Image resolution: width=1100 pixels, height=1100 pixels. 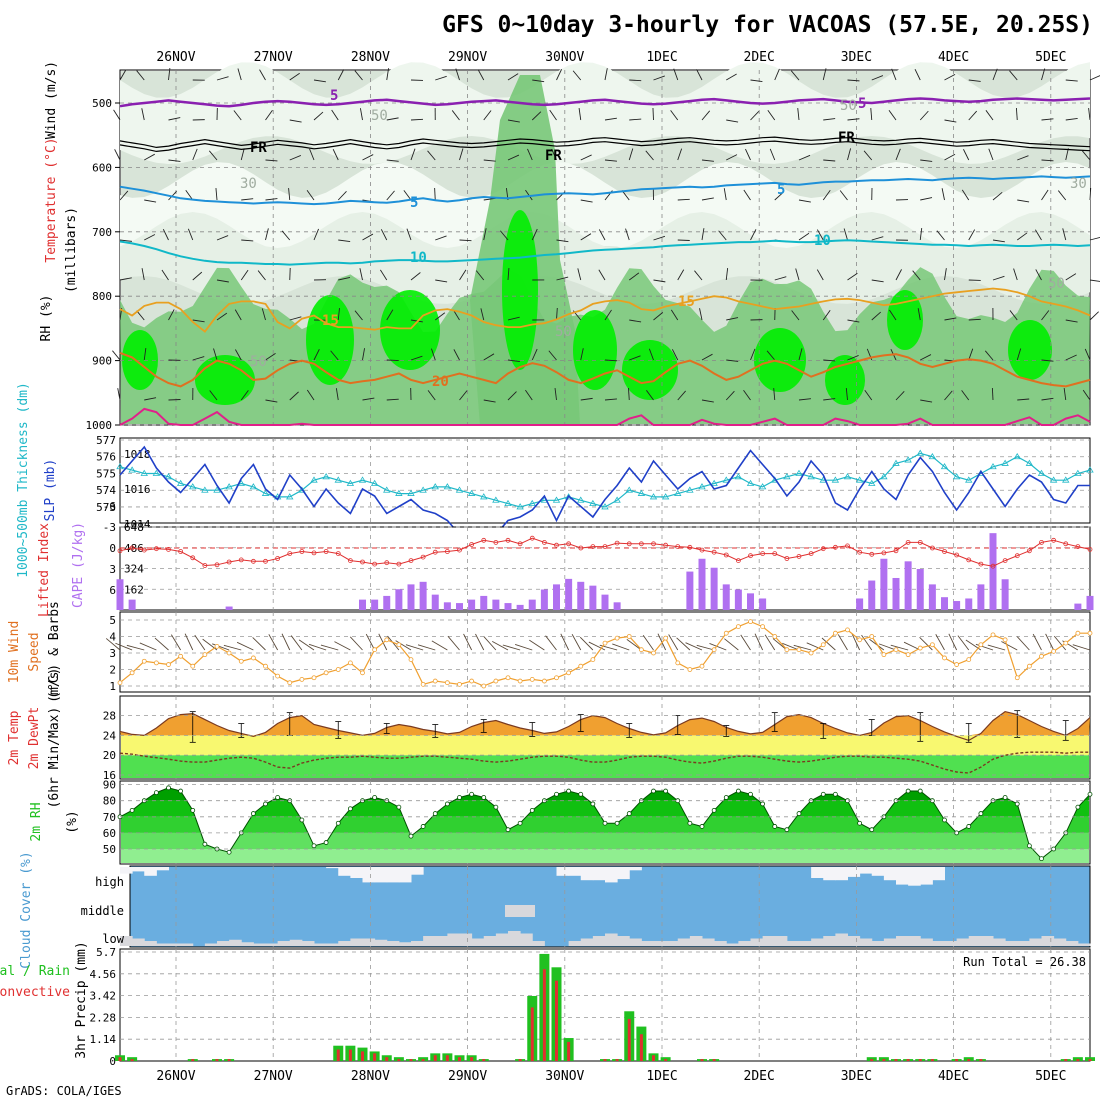 I want to click on precip-tick: 3.42, so click(x=103, y=996).